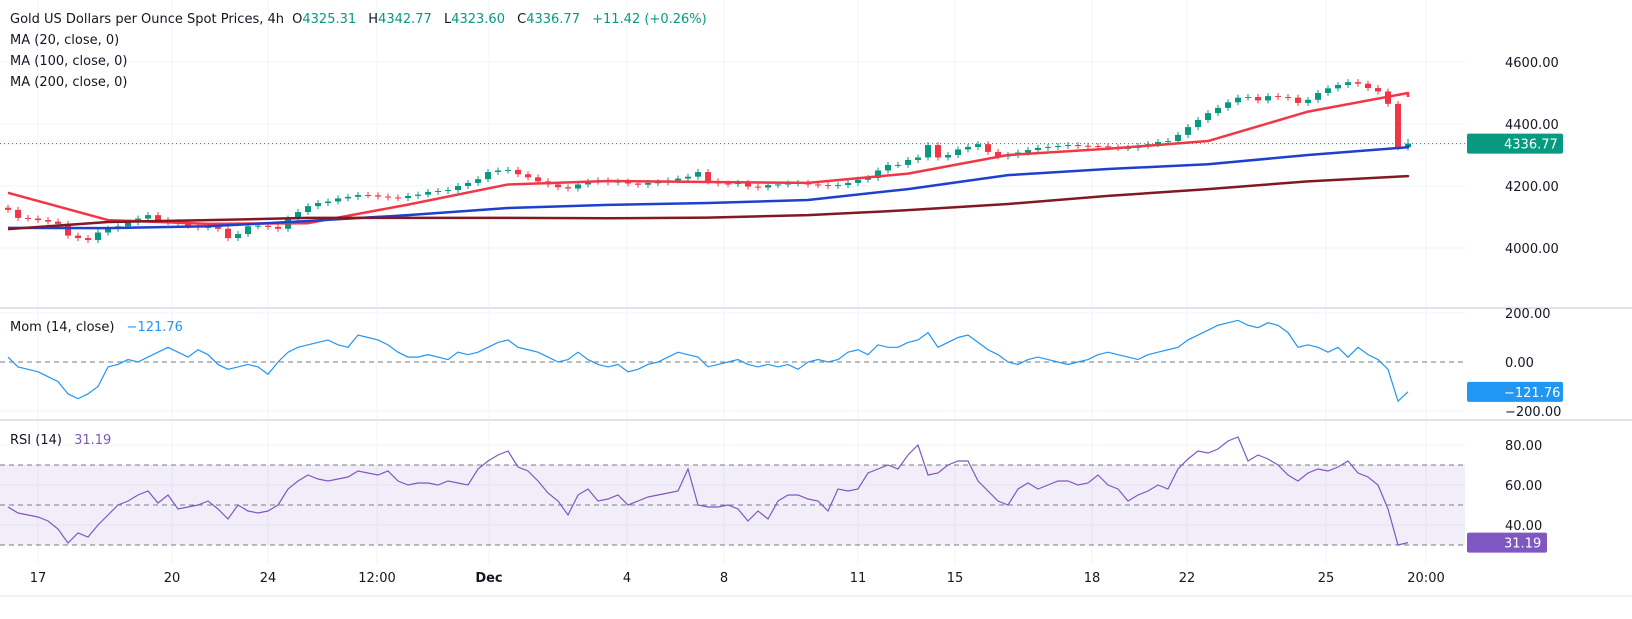 This screenshot has height=619, width=1632. What do you see at coordinates (1515, 143) in the screenshot?
I see `last-price-badge-bg` at bounding box center [1515, 143].